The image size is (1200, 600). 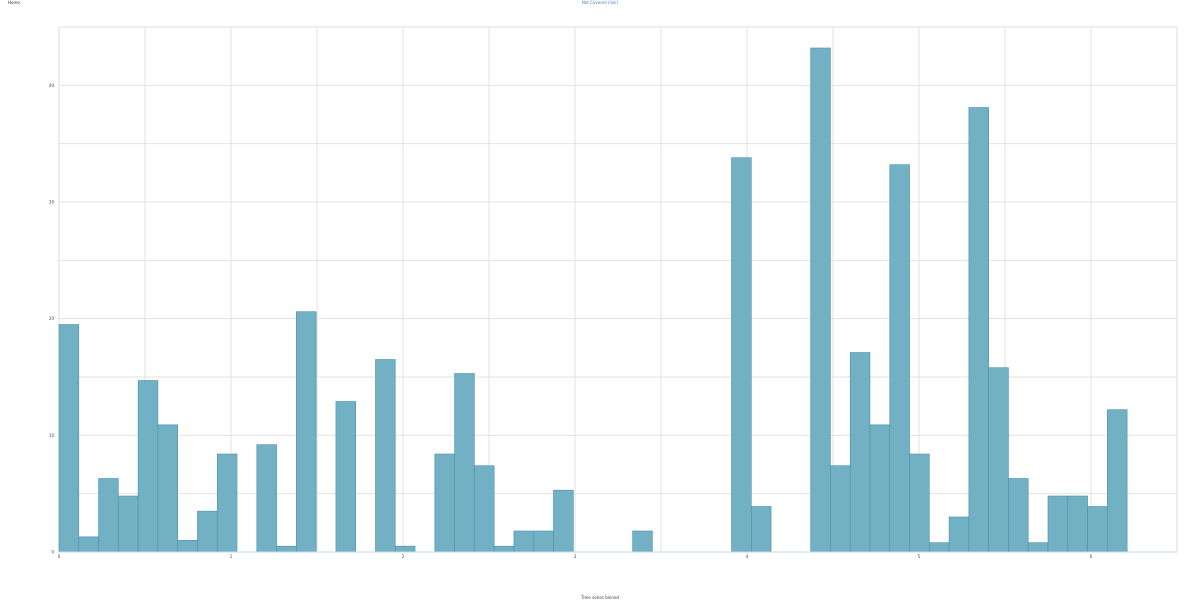 I want to click on x-tick-label: 3, so click(x=575, y=556).